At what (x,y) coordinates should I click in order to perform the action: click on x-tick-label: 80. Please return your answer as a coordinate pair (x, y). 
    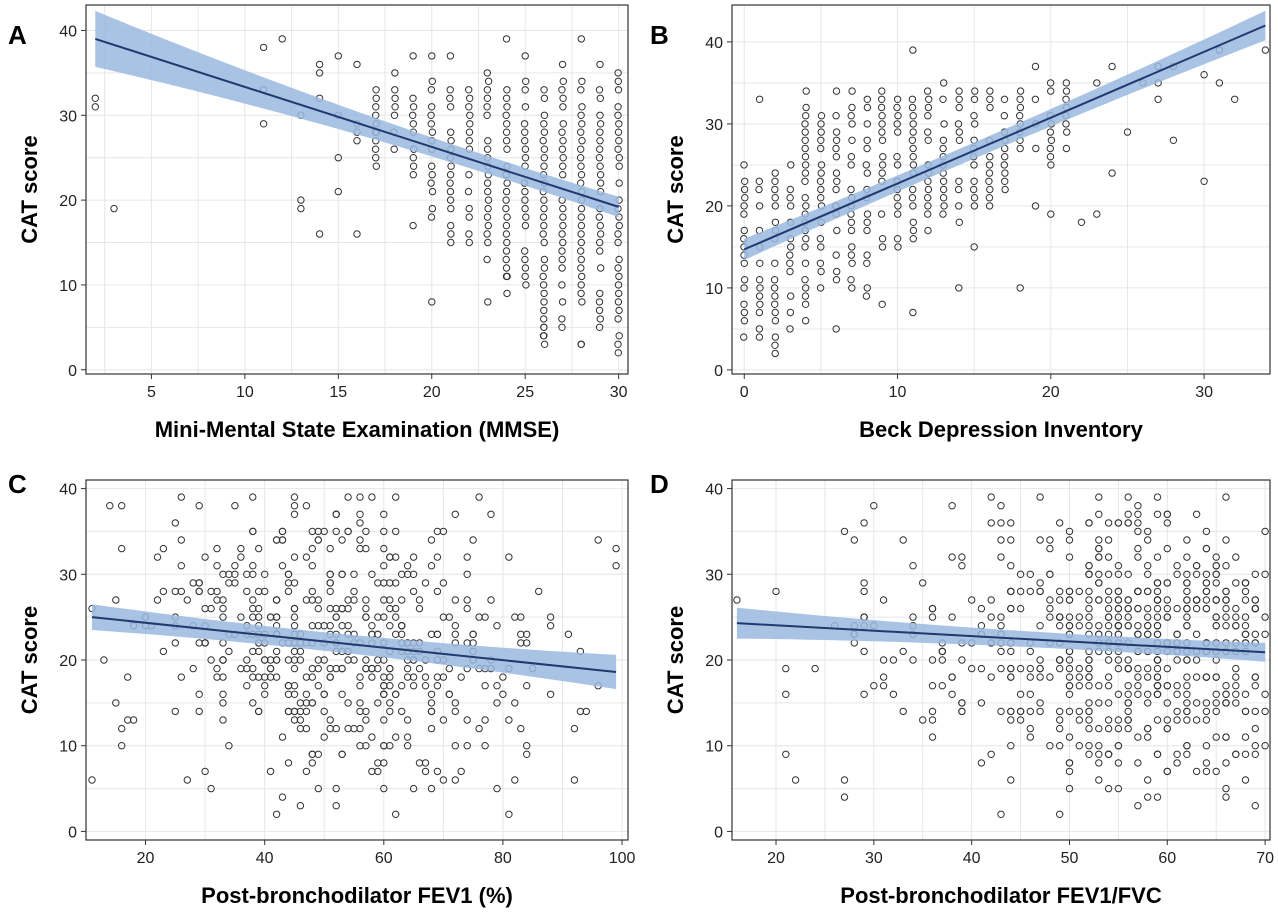
    Looking at the image, I should click on (503, 858).